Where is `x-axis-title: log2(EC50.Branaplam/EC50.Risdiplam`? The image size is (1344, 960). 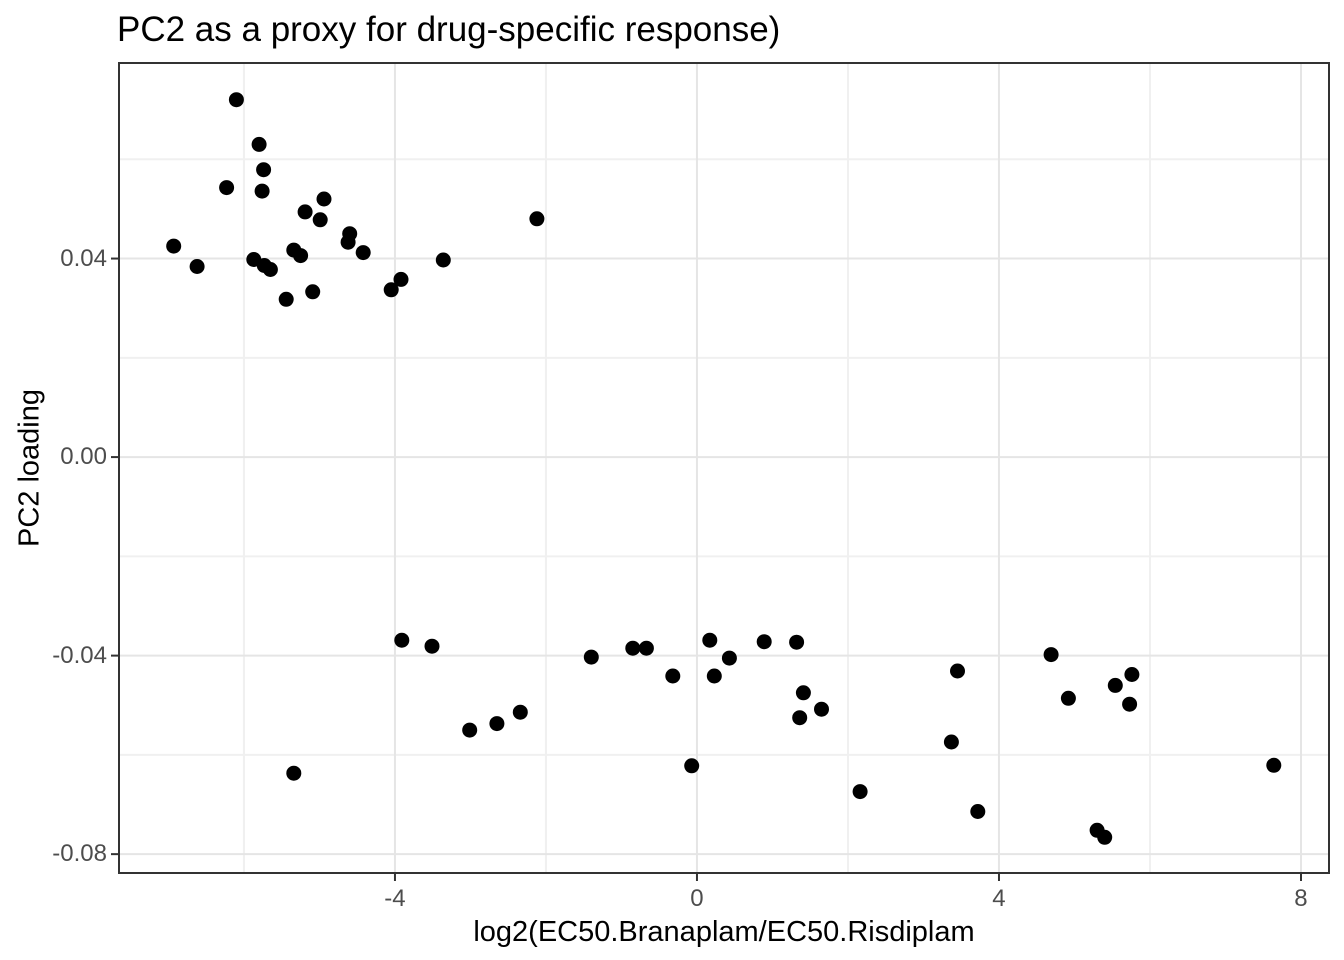 x-axis-title: log2(EC50.Branaplam/EC50.Risdiplam is located at coordinates (724, 932).